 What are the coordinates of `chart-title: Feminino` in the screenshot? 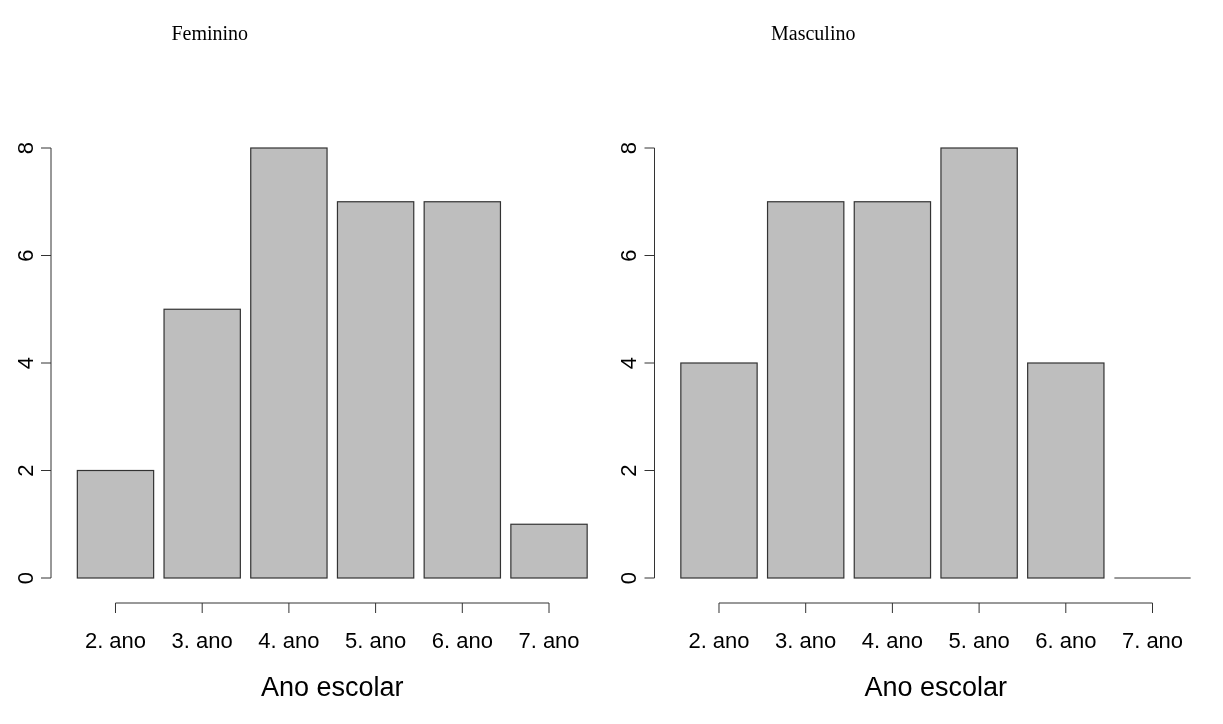 It's located at (210, 33).